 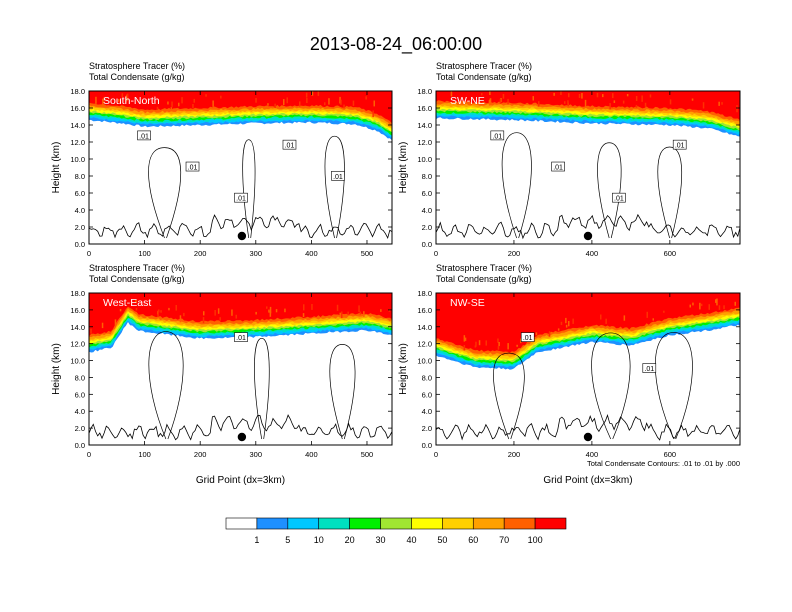 What do you see at coordinates (484, 66) in the screenshot?
I see `panel-title-line: Stratosphere Tracer (%)` at bounding box center [484, 66].